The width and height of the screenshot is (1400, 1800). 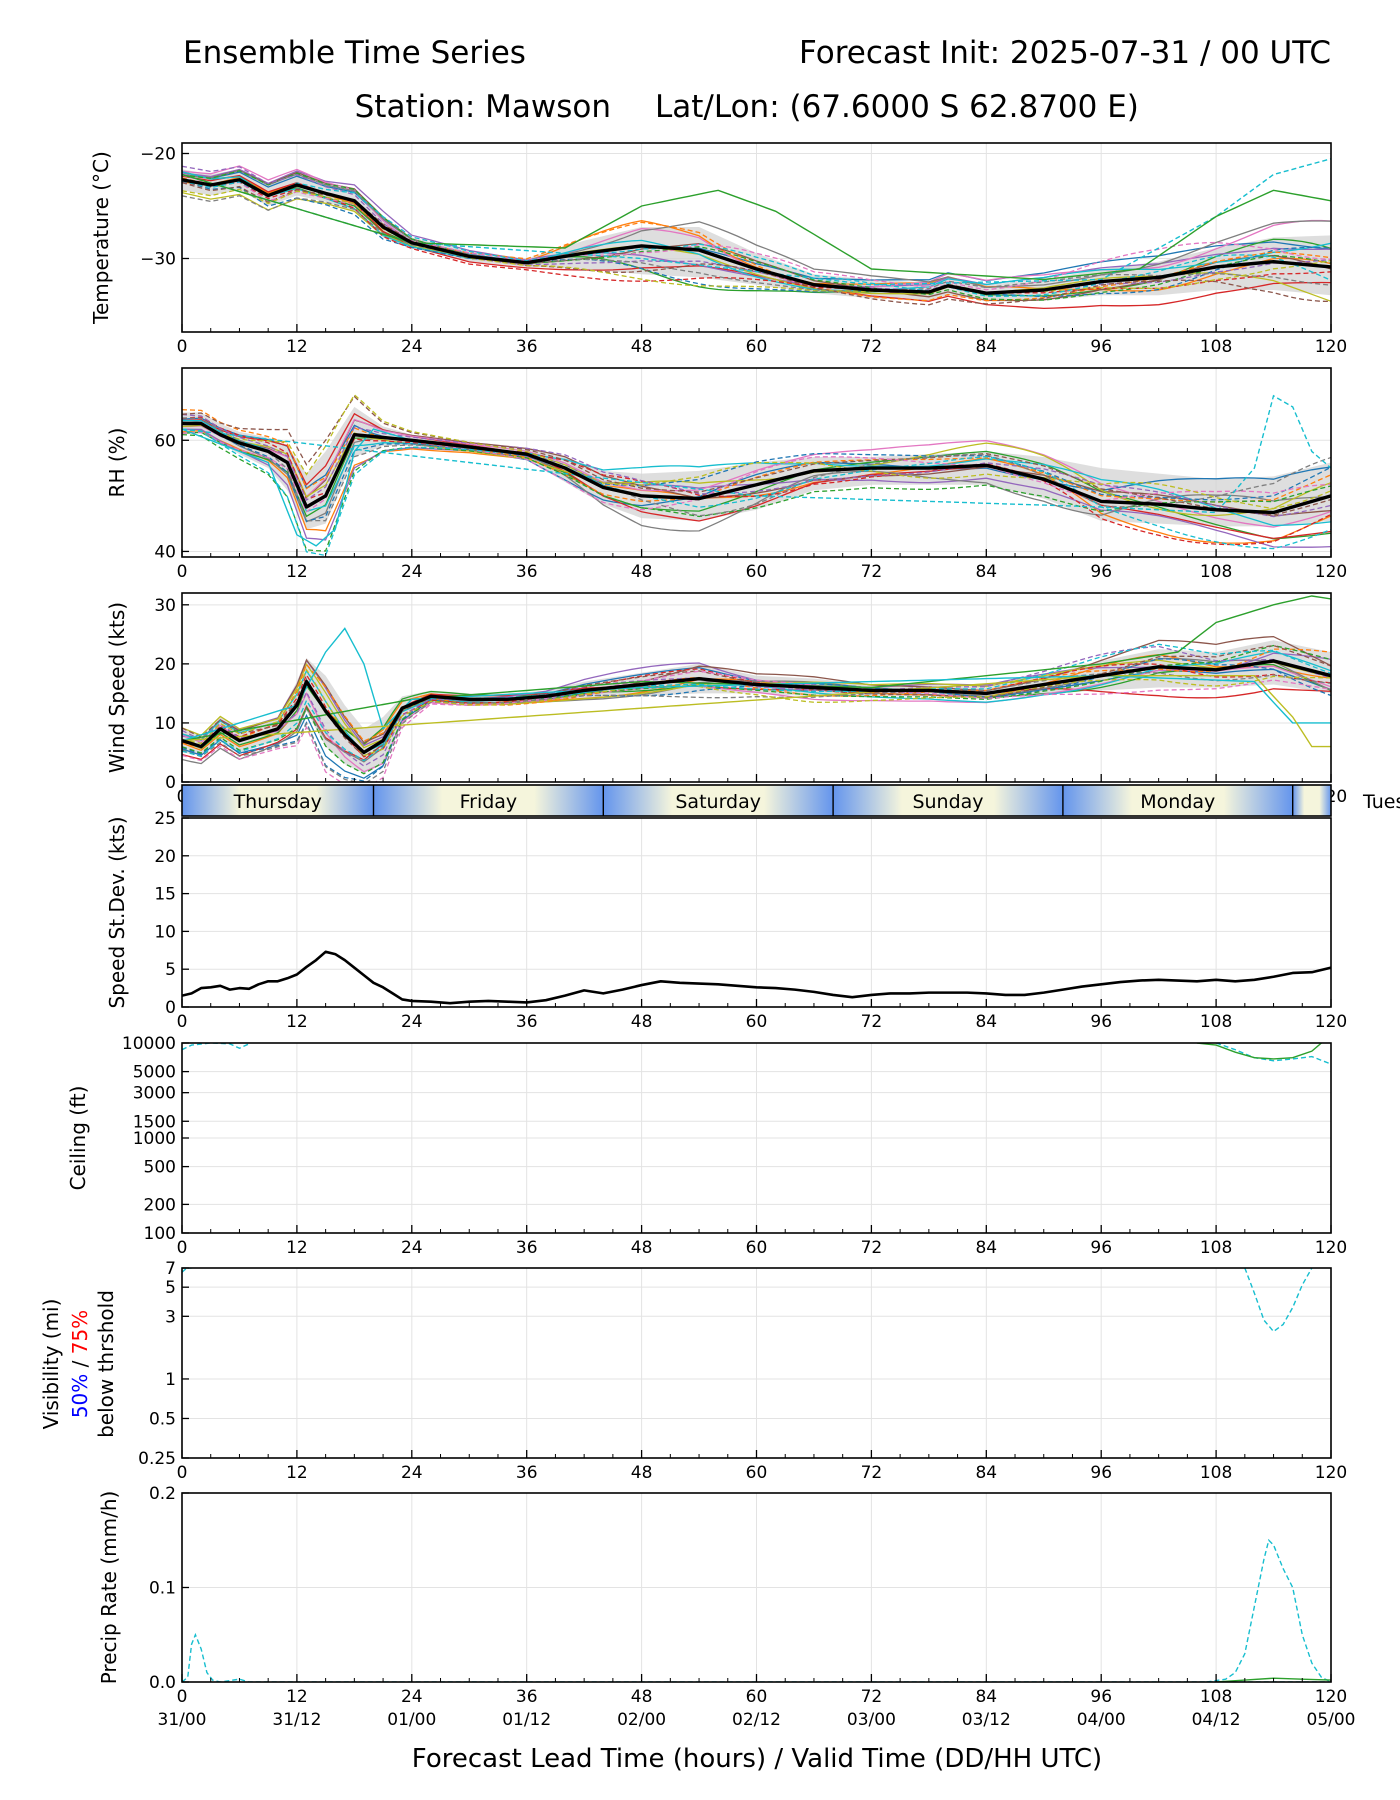 What do you see at coordinates (872, 347) in the screenshot?
I see `x-tick-label: 72` at bounding box center [872, 347].